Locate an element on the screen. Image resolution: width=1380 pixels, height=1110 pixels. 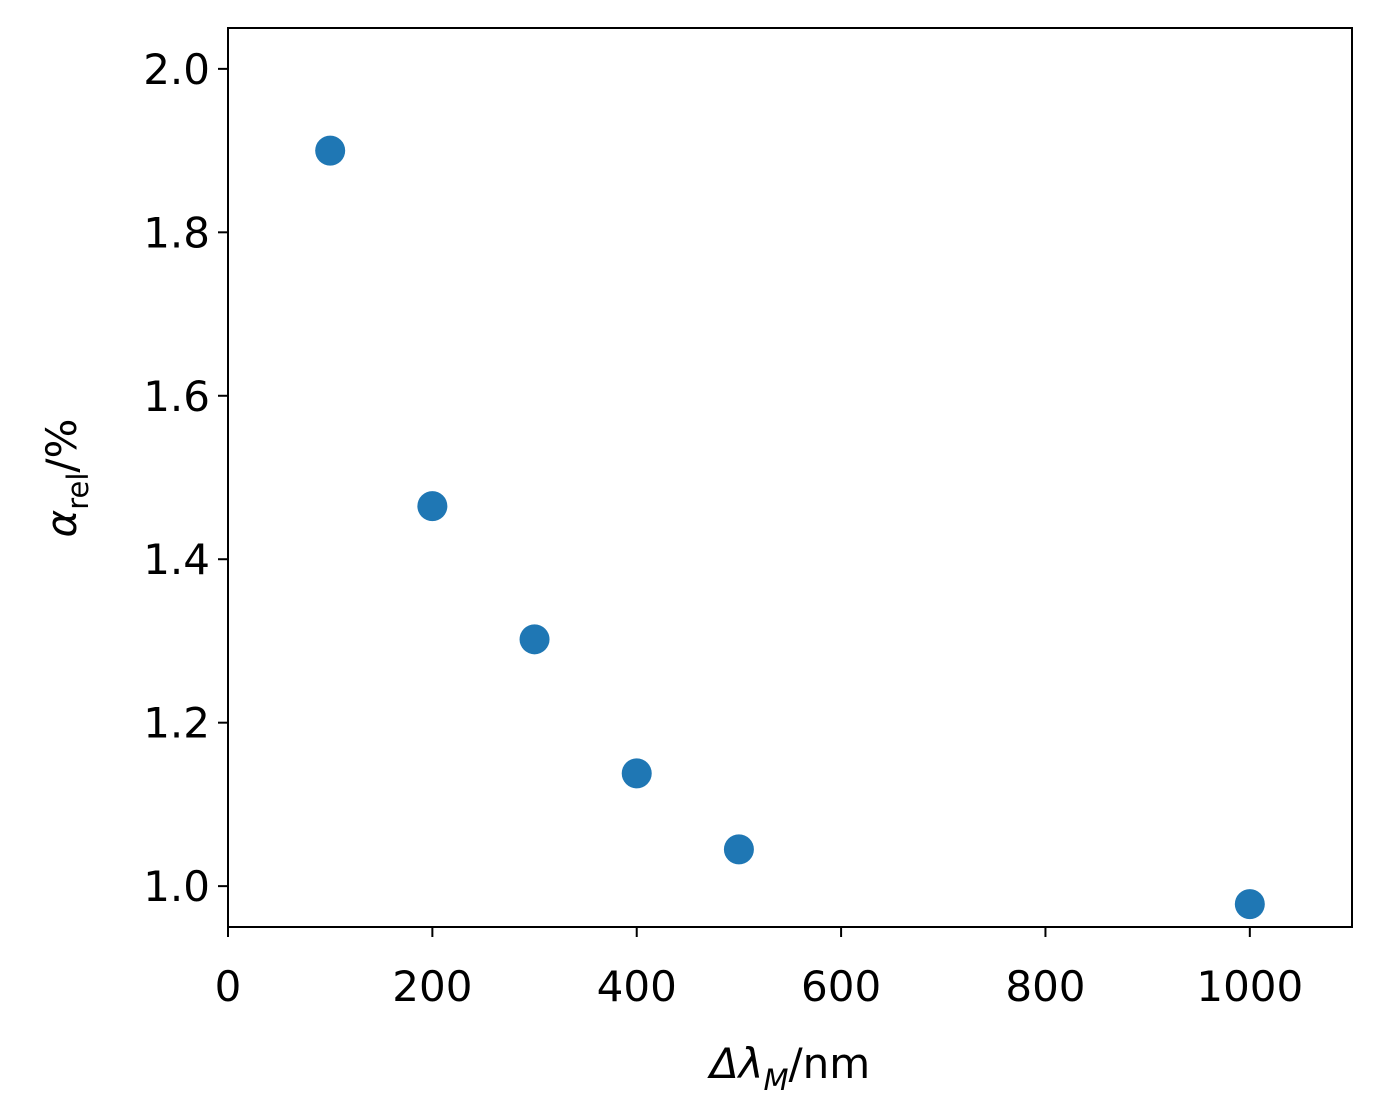
x-tick-label: 200 is located at coordinates (432, 986).